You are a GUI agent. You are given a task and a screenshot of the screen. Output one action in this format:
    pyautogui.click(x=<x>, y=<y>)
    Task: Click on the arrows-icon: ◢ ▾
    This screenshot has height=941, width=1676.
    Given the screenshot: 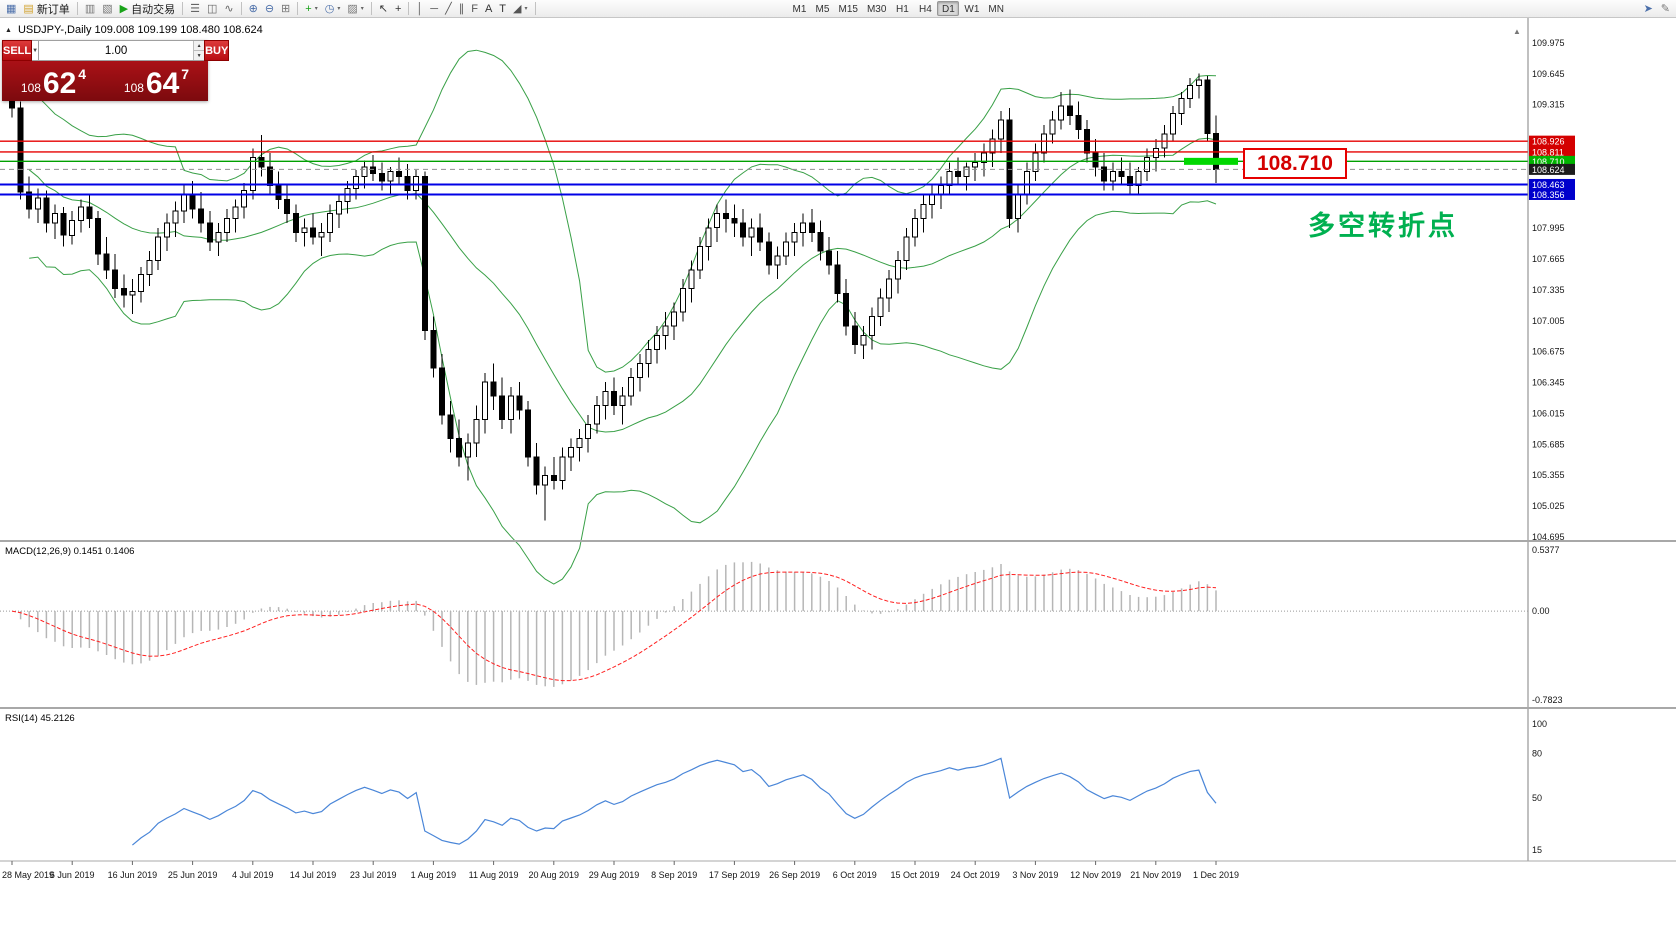 What is the action you would take?
    pyautogui.click(x=520, y=9)
    